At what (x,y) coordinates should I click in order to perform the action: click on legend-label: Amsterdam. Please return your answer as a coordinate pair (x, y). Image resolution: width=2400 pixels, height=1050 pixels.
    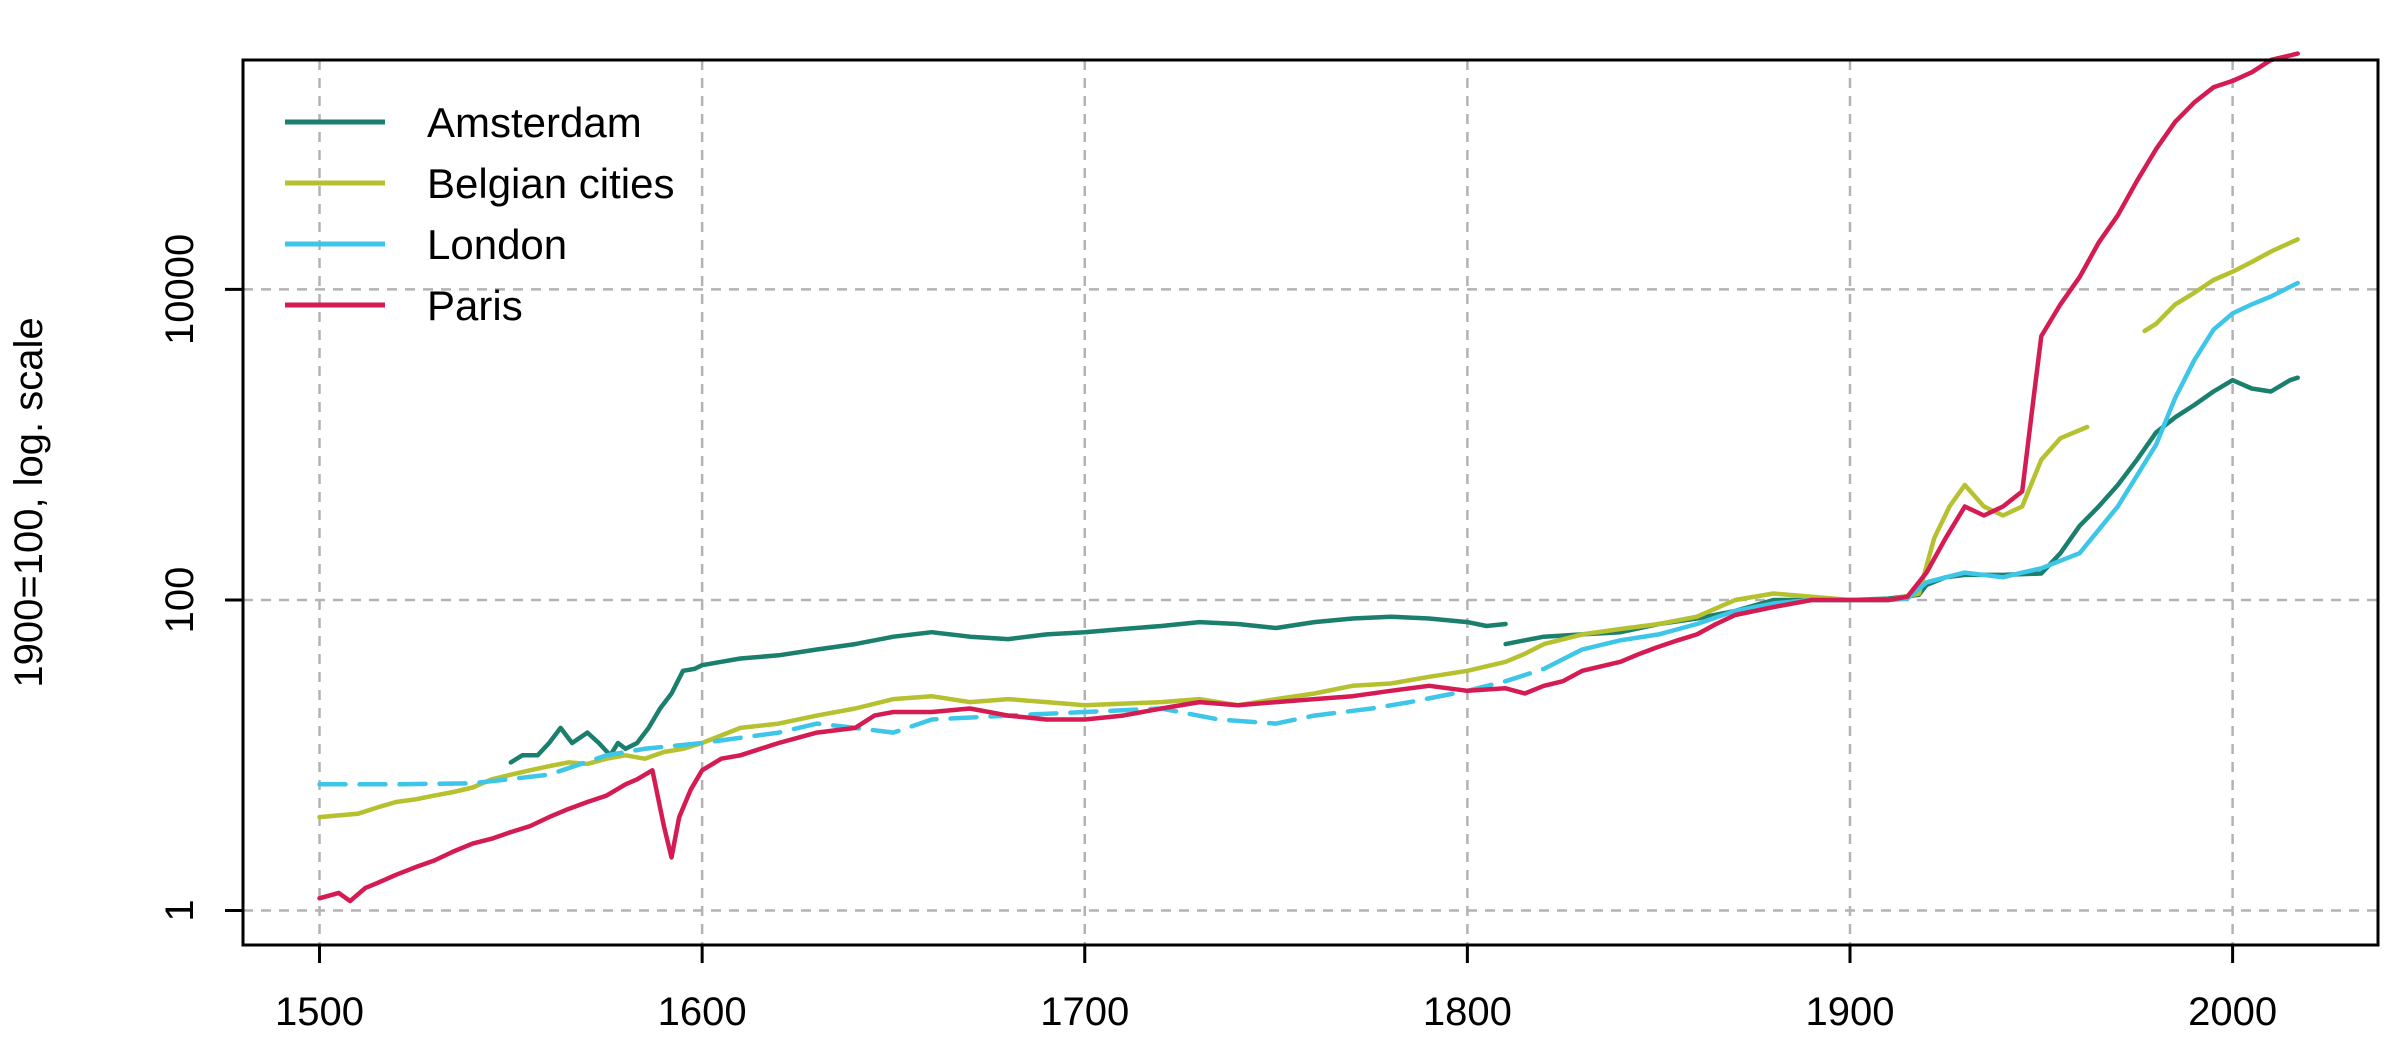
    Looking at the image, I should click on (534, 122).